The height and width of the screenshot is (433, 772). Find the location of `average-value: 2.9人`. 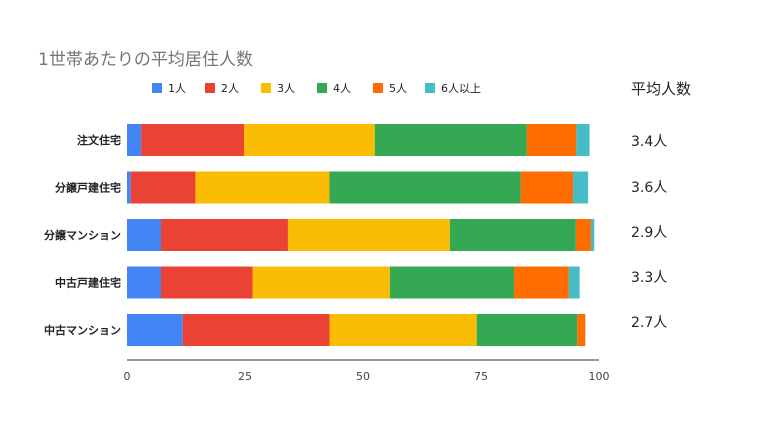

average-value: 2.9人 is located at coordinates (649, 233).